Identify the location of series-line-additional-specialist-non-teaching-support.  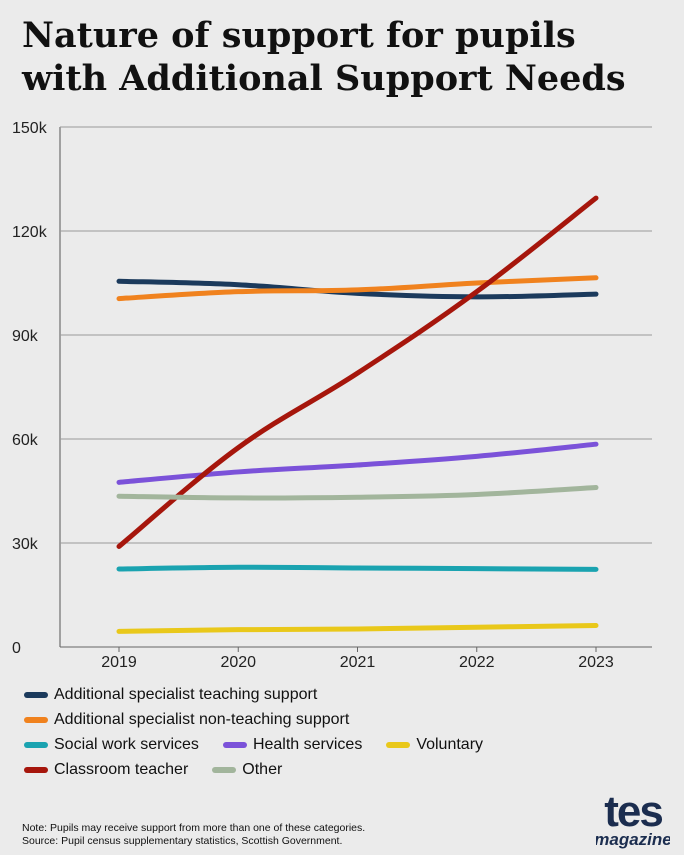
(357, 288).